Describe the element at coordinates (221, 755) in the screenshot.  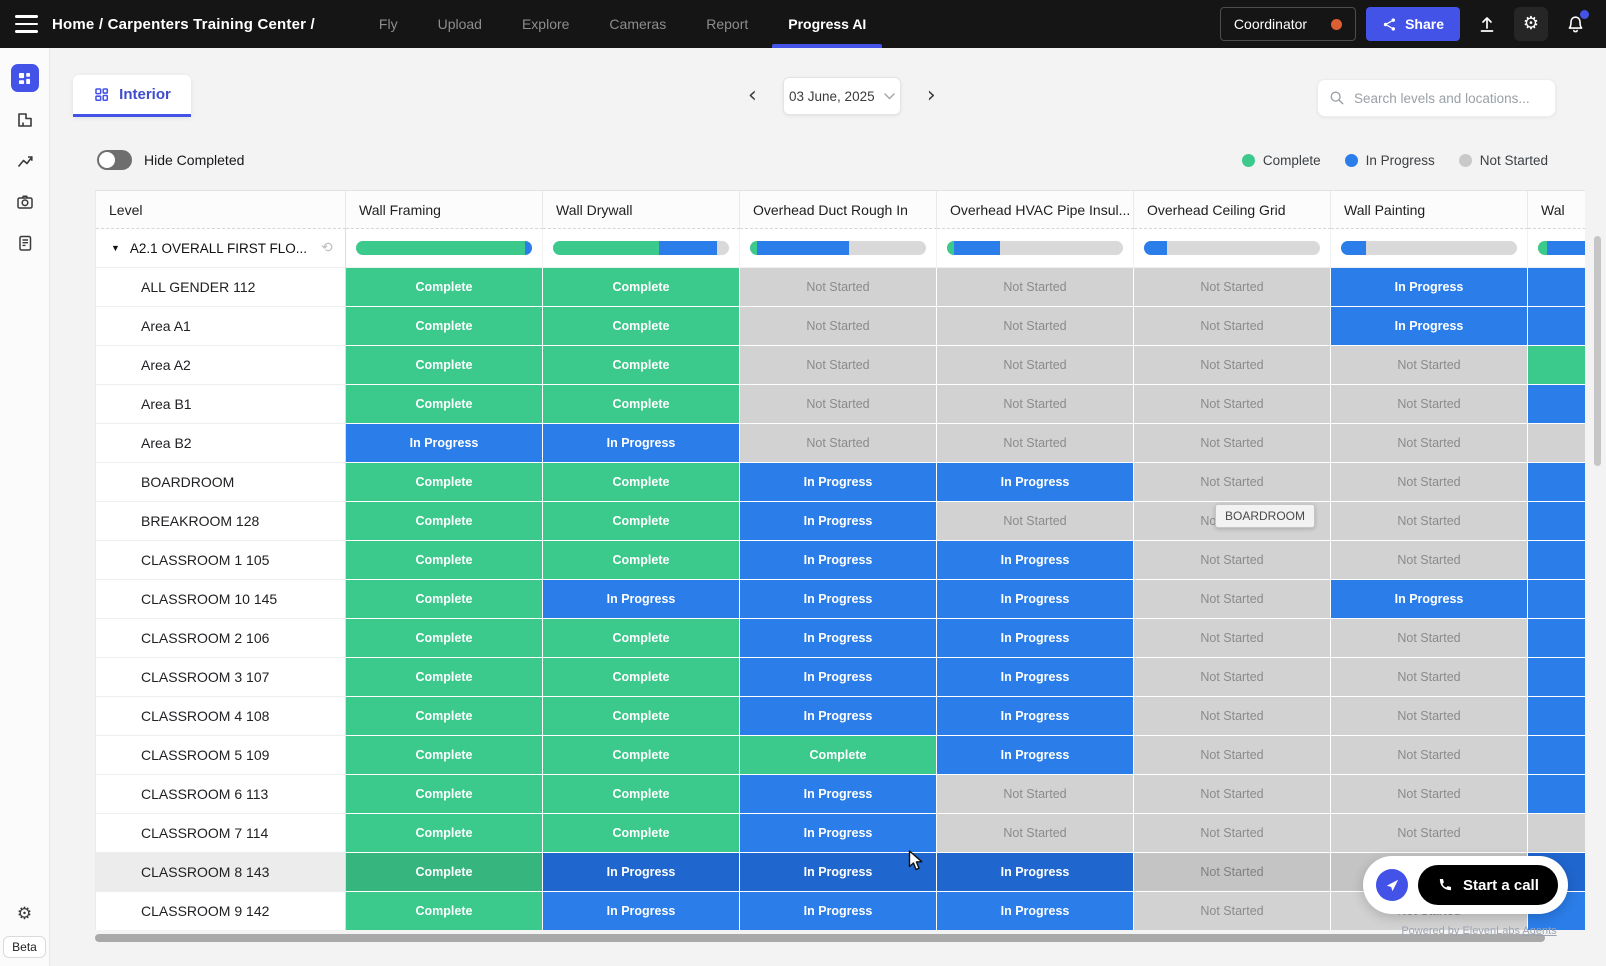
I see `level-cell-classroom-5-109: CLASSROOM 5 109` at that location.